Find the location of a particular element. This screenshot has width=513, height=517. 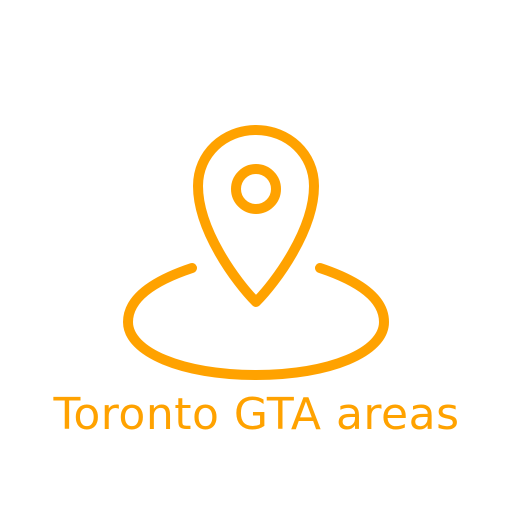

pin-hole-icon is located at coordinates (256, 189).